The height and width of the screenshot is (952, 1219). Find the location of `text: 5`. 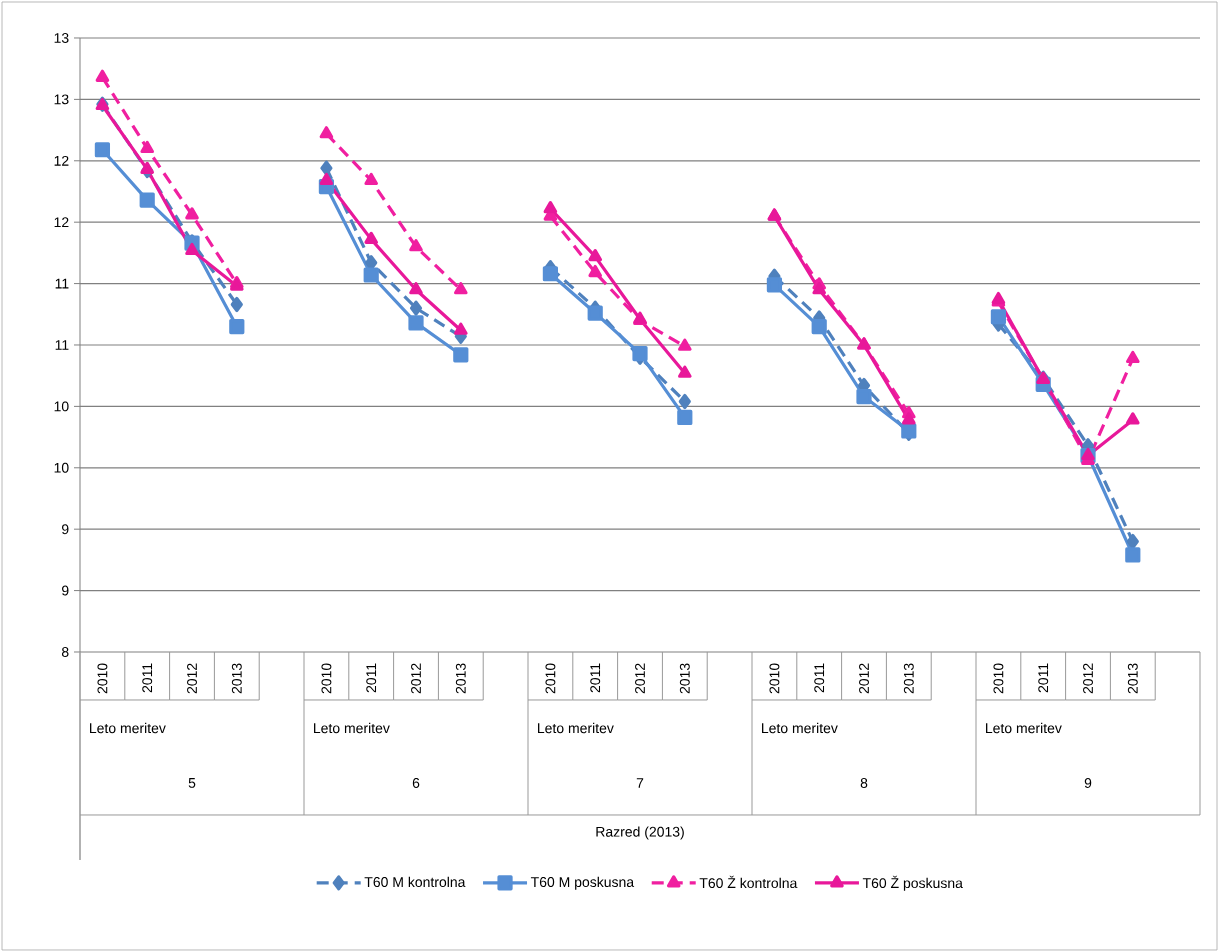

text: 5 is located at coordinates (192, 783).